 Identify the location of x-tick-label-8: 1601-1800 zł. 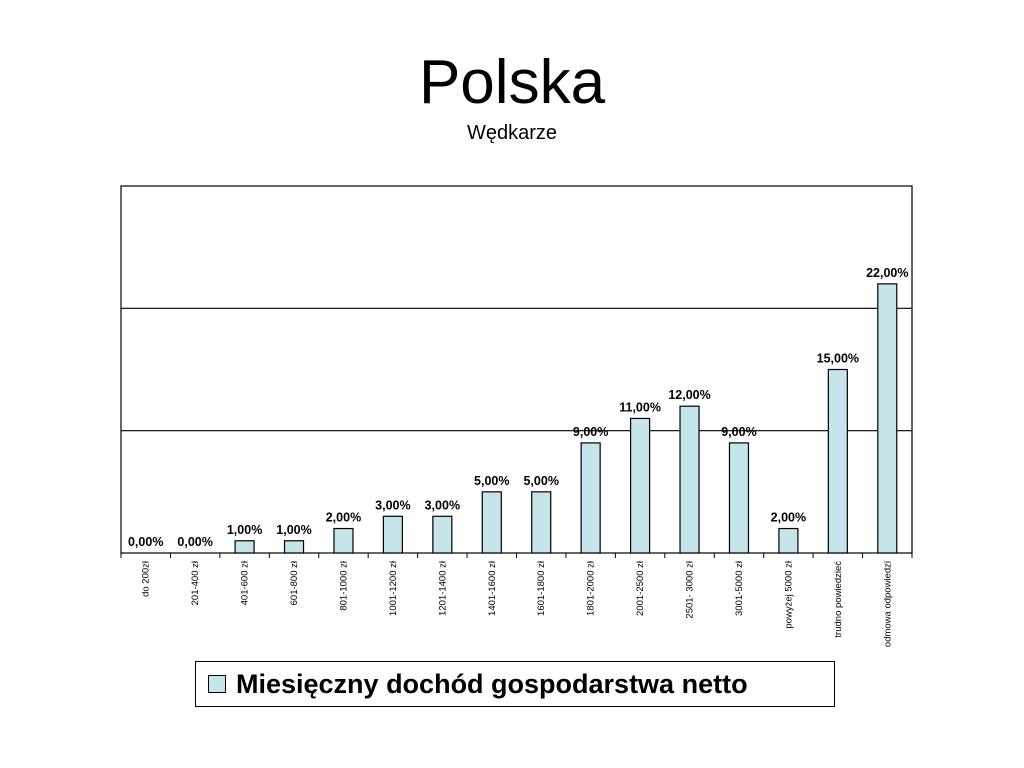
(541, 588).